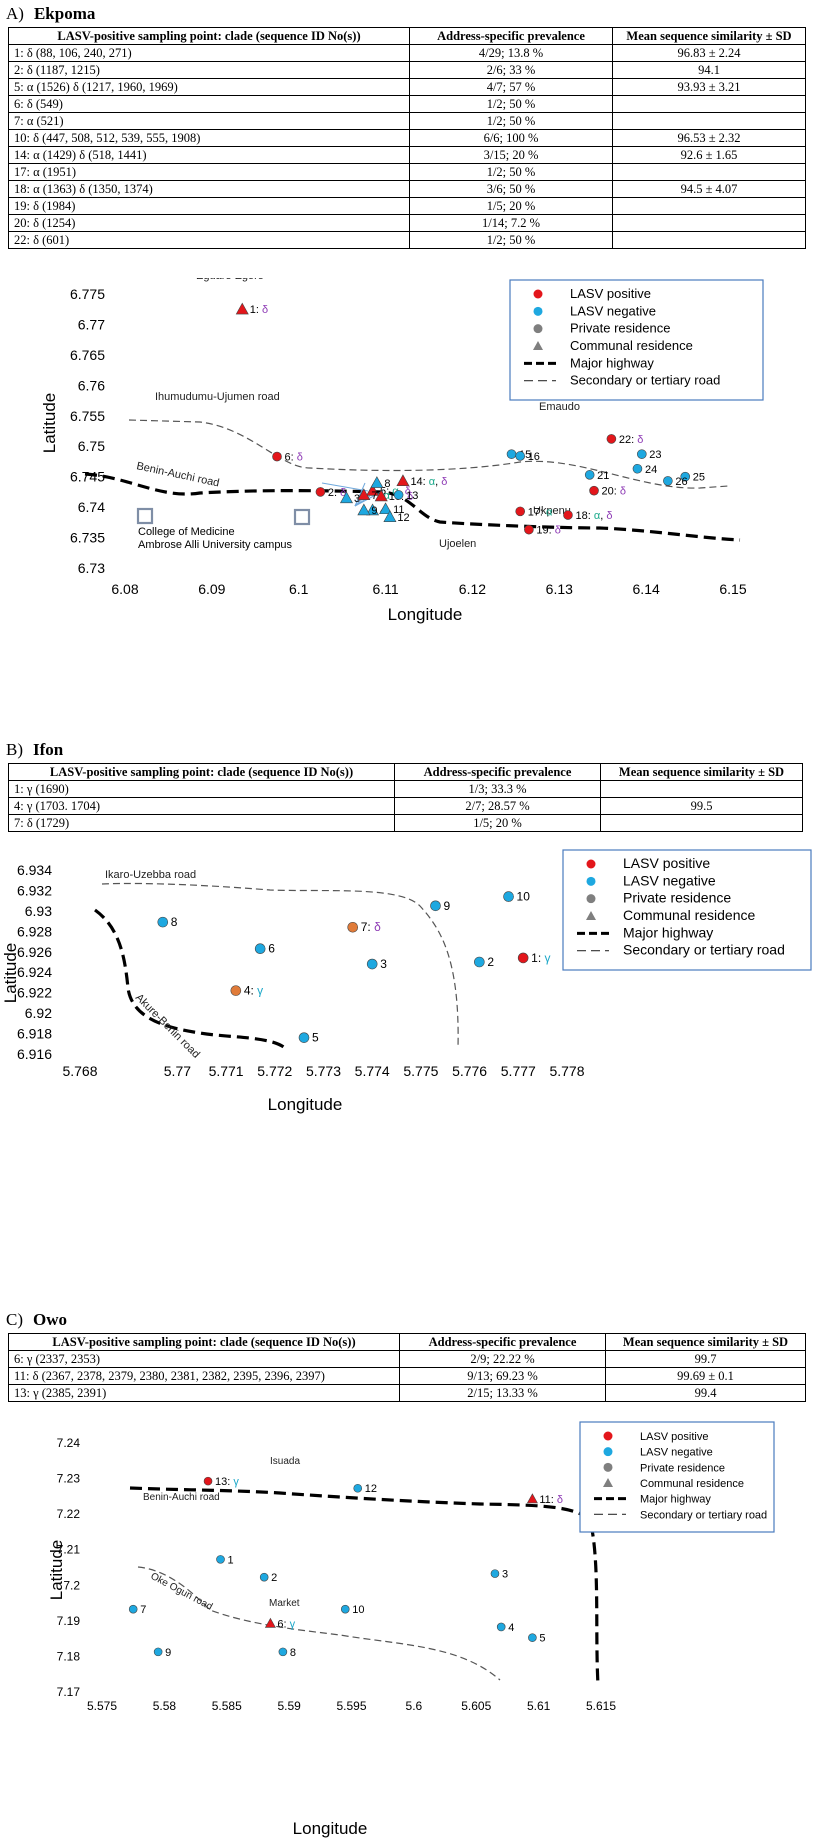 This screenshot has width=814, height=1843. What do you see at coordinates (511, 155) in the screenshot?
I see `cell-prevalence: 3/15; 20 %` at bounding box center [511, 155].